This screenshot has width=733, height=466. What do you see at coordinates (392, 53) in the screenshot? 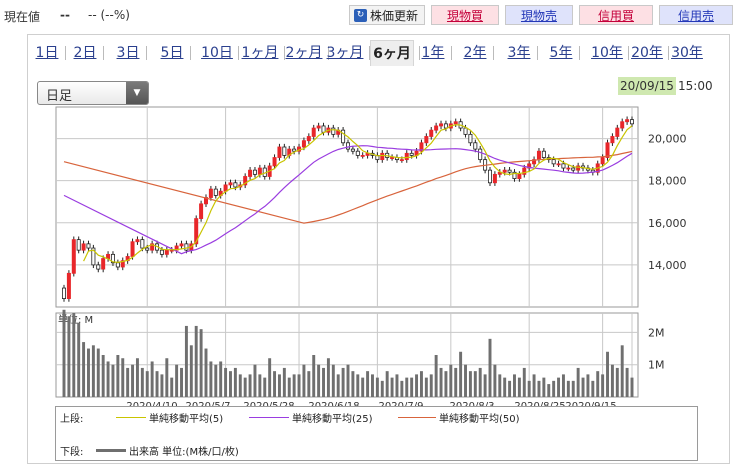
I see `tab-period-8: 6ヶ月` at bounding box center [392, 53].